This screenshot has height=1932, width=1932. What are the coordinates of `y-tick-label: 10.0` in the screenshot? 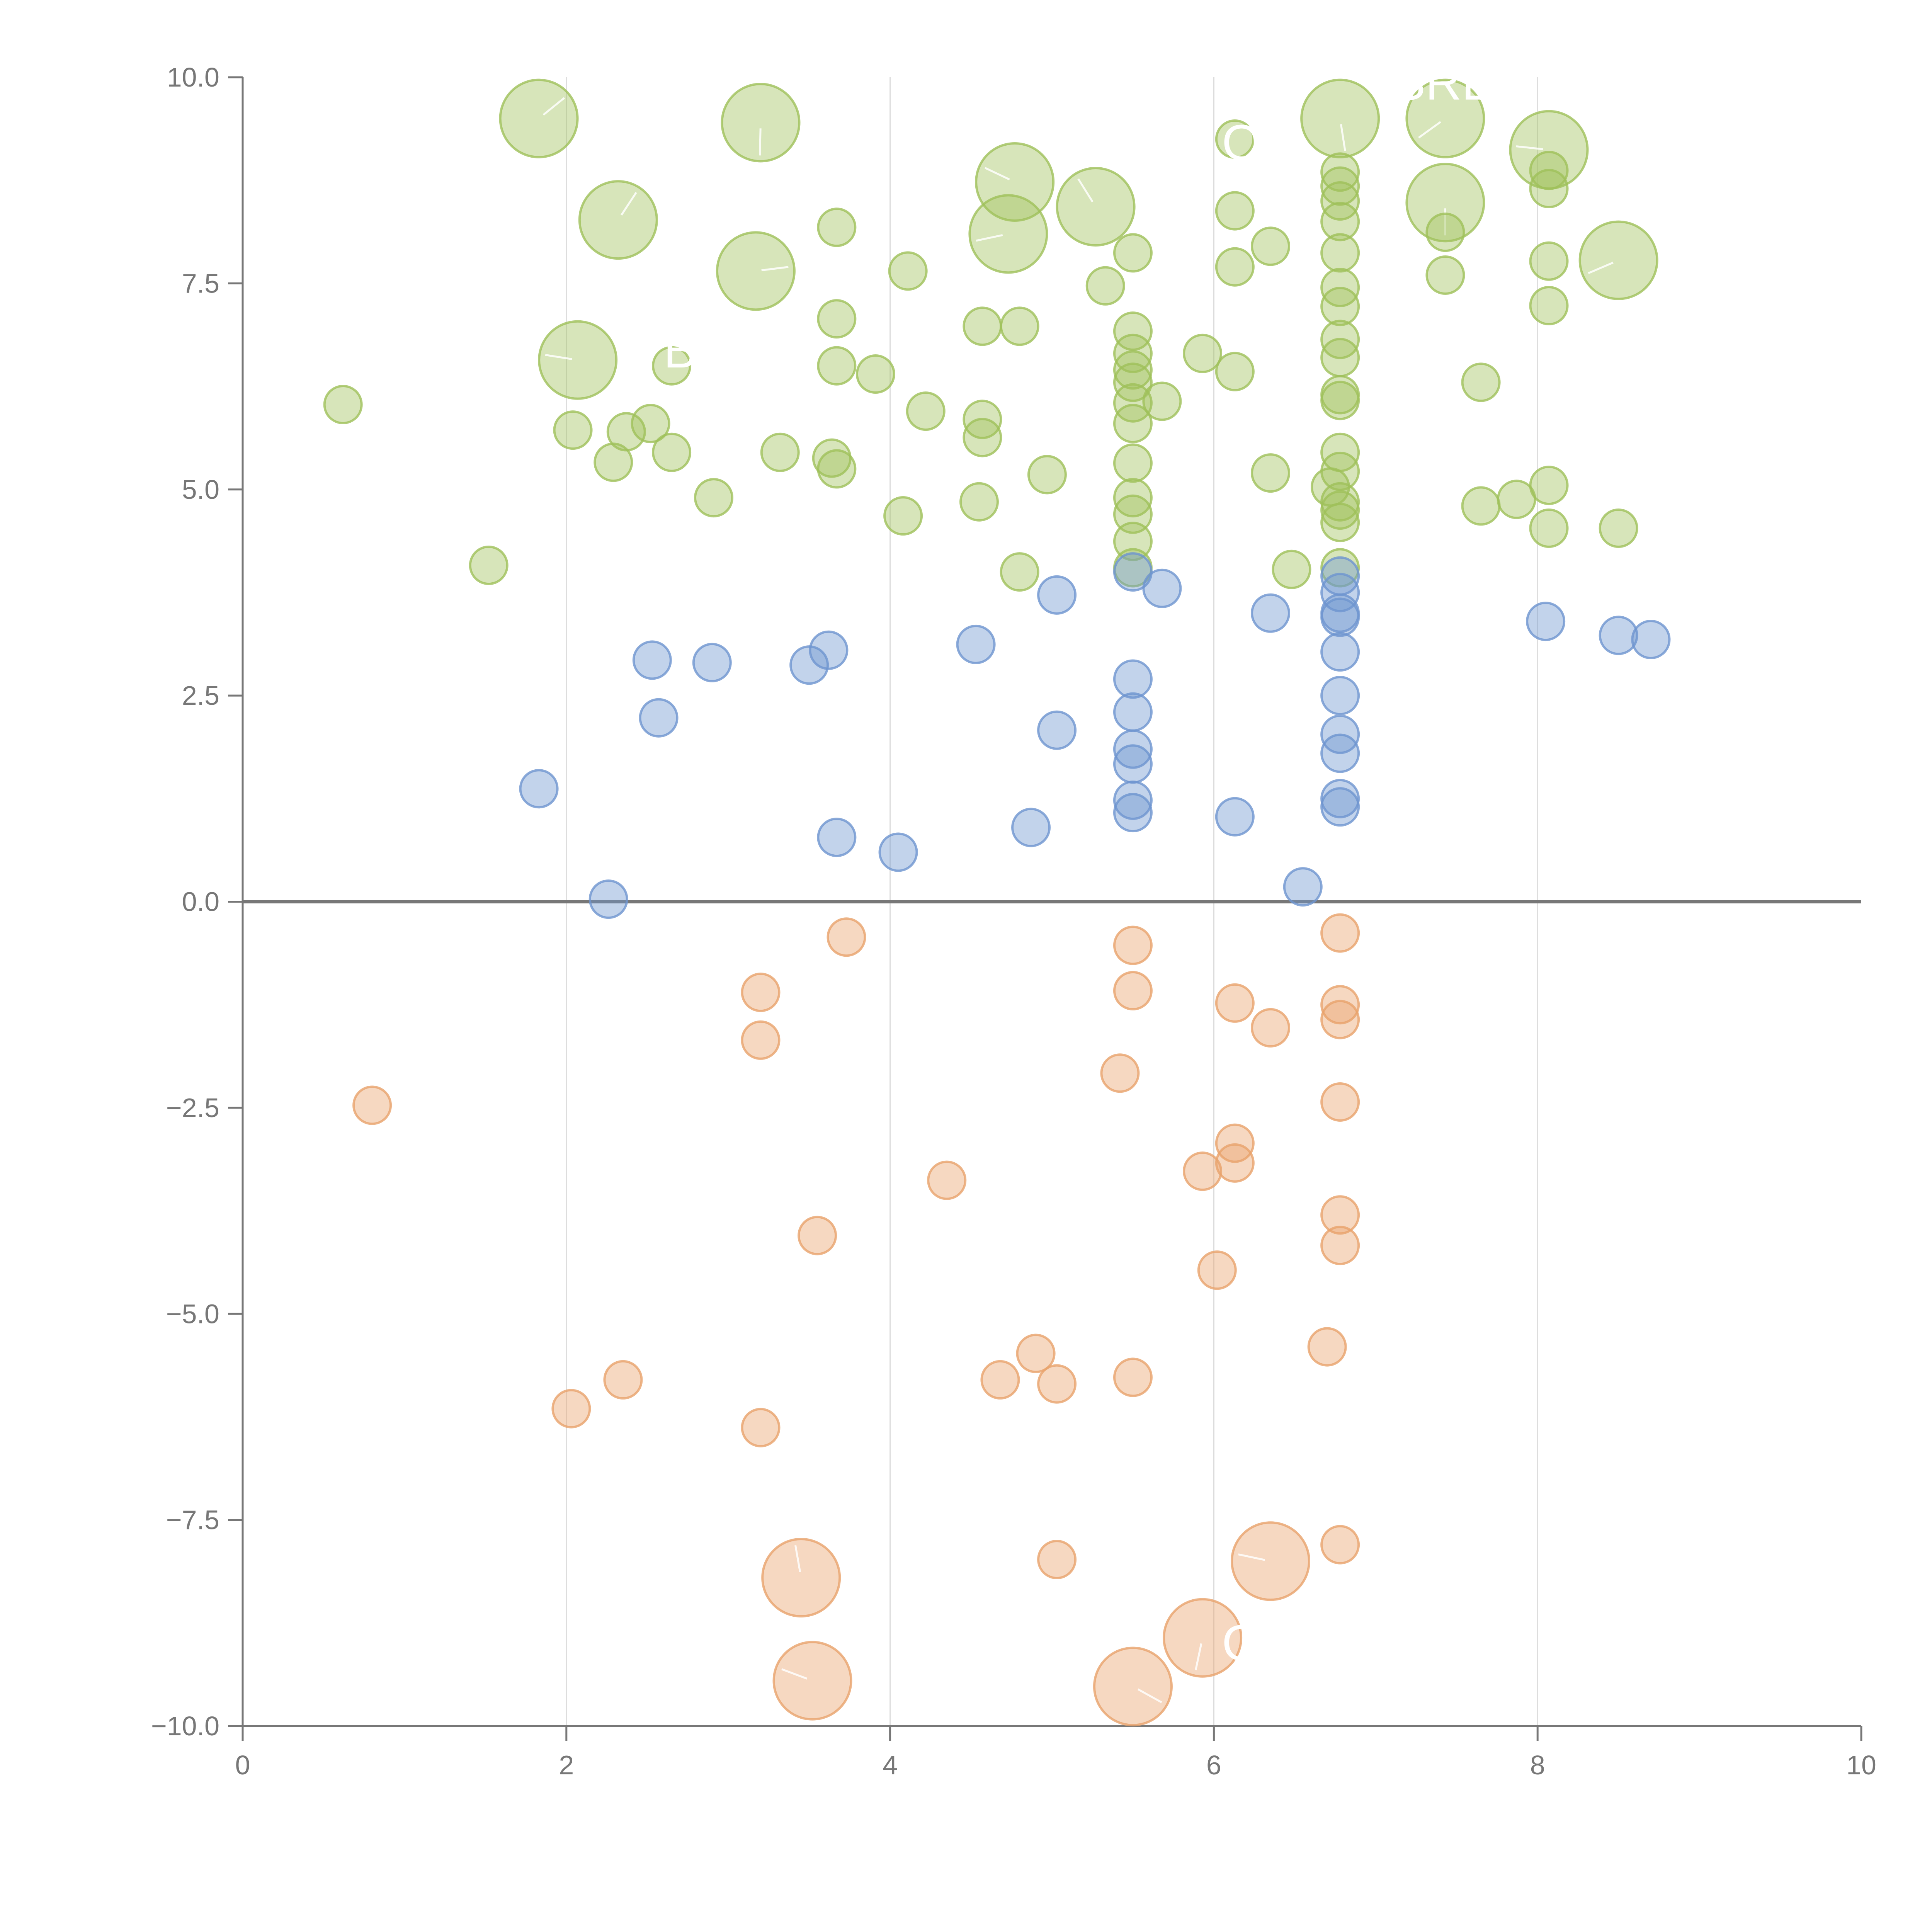 It's located at (193, 77).